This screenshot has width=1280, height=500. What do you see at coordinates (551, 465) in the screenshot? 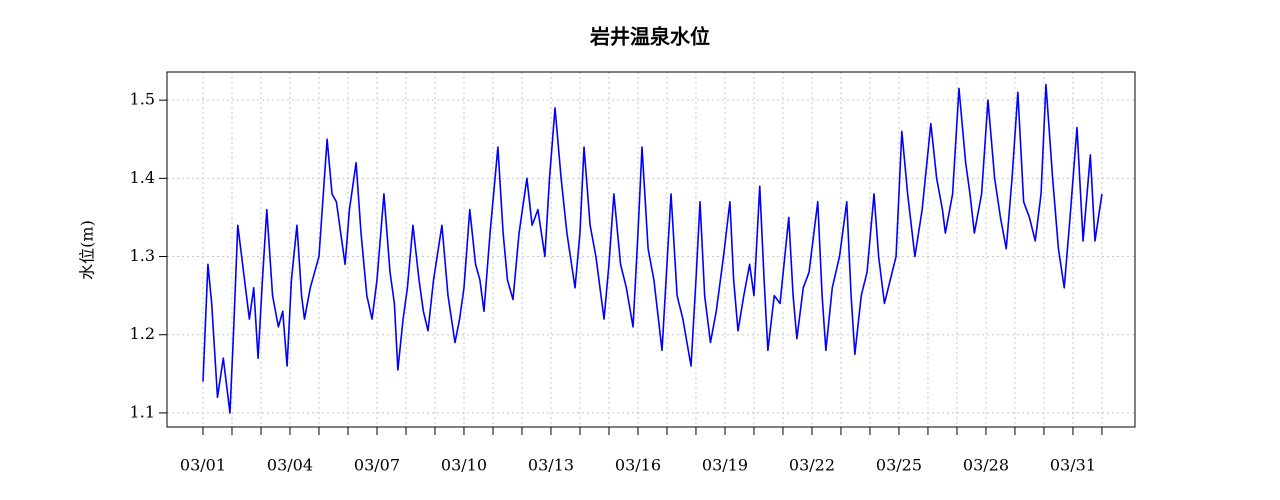
I see `x-tick-label: 03/13` at bounding box center [551, 465].